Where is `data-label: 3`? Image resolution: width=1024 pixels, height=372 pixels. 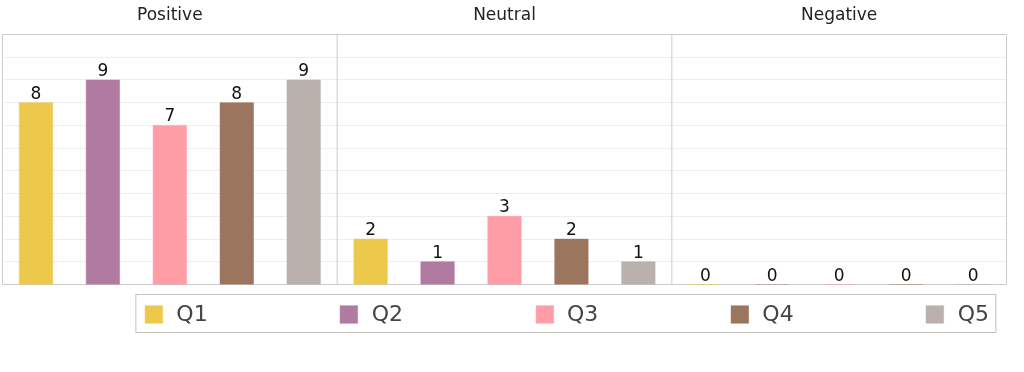
data-label: 3 is located at coordinates (504, 206).